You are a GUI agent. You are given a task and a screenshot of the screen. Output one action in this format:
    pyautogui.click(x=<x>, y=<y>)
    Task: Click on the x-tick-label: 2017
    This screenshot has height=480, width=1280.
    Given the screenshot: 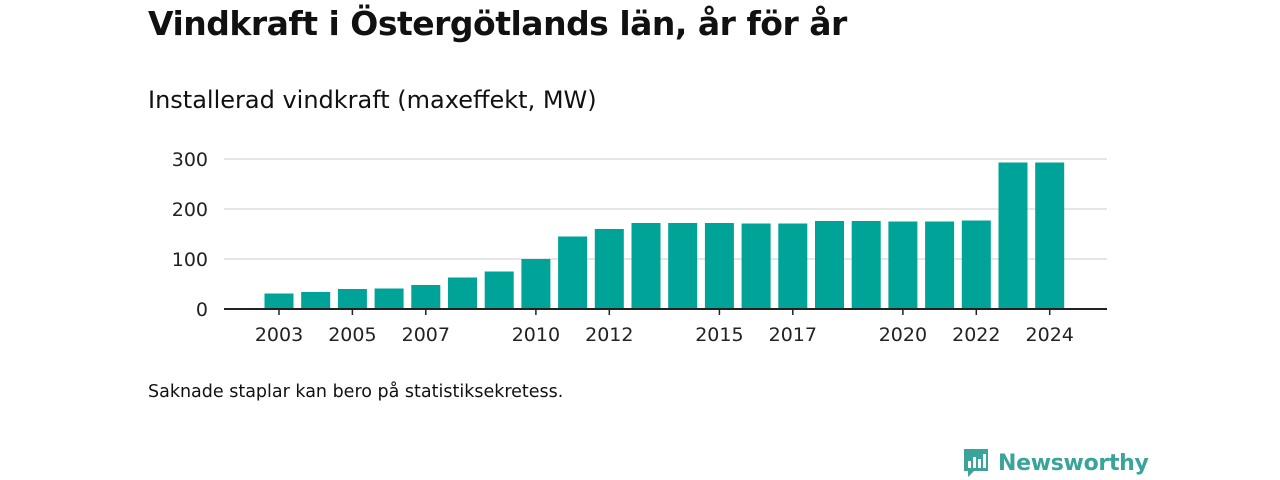 What is the action you would take?
    pyautogui.click(x=793, y=335)
    